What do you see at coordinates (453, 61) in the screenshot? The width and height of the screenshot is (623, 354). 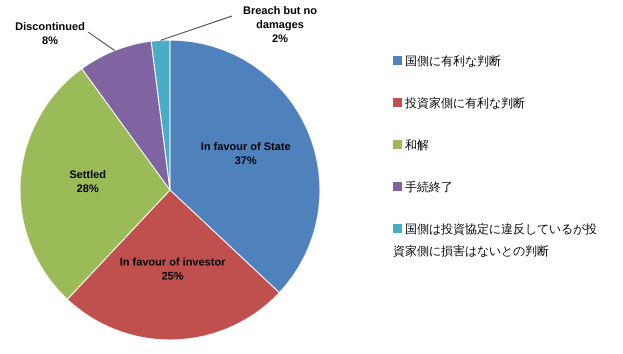 I see `legend-label: 国側に有利な判断` at bounding box center [453, 61].